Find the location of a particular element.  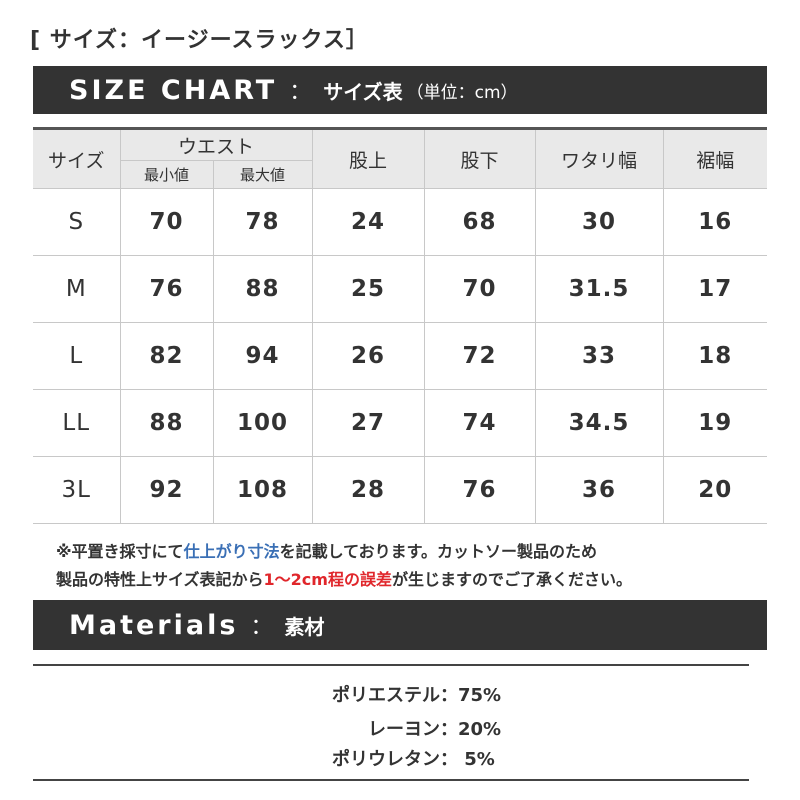

note-text: が生じますのでご了承ください。 is located at coordinates (511, 579).